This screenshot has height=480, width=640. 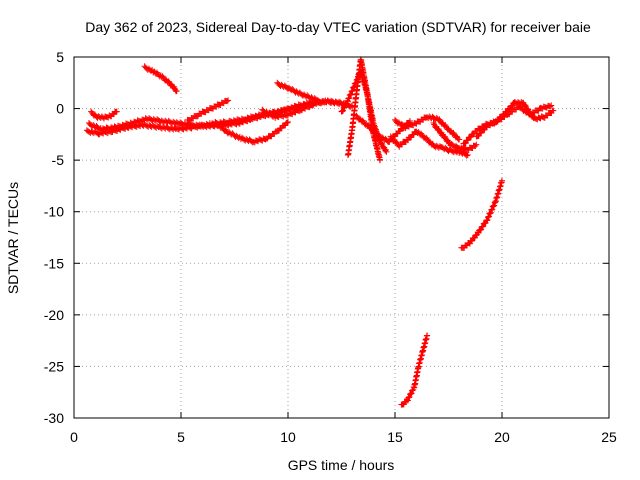 What do you see at coordinates (208, 110) in the screenshot?
I see `series-arc-e` at bounding box center [208, 110].